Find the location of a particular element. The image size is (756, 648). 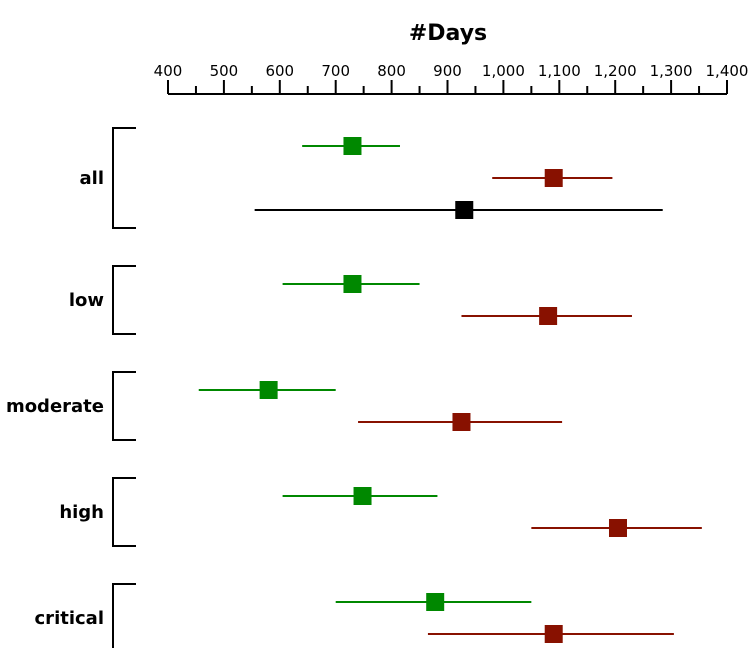

group-low: low is located at coordinates (350, 300).